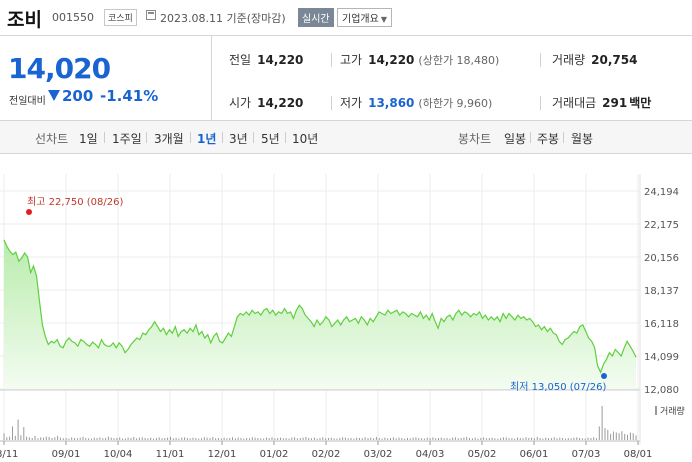  I want to click on tab-10y: 10년, so click(305, 139).